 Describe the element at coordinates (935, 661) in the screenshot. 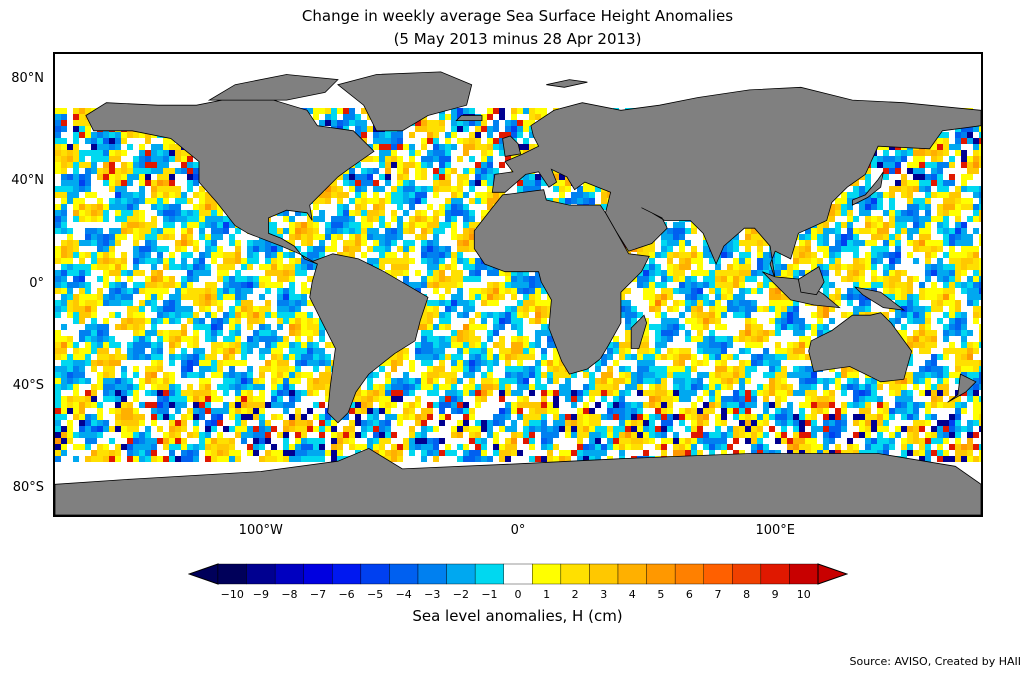

I see `source-credit: Source: AVISO, Created by HAII` at that location.